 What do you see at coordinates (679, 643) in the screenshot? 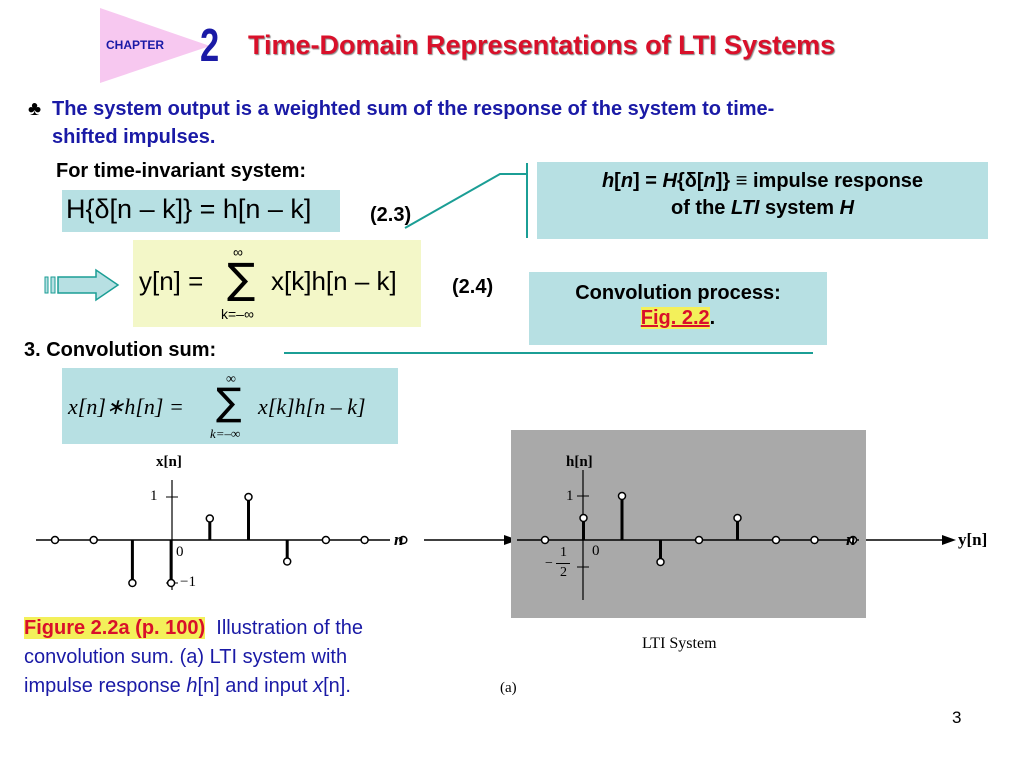
I see `lti-system-label: LTI System` at bounding box center [679, 643].